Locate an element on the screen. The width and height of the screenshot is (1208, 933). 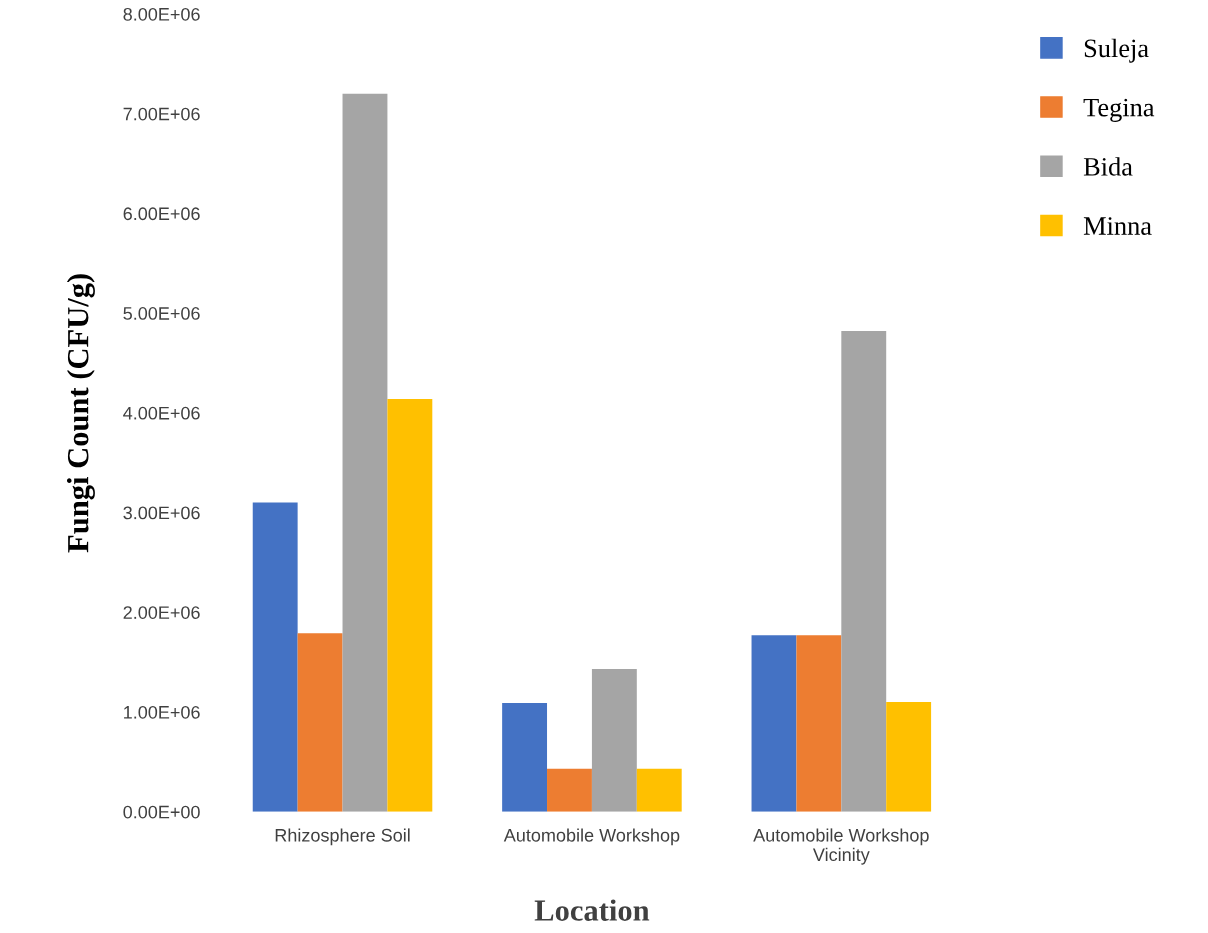
y-tick-label: 3.00E+06 is located at coordinates (161, 513).